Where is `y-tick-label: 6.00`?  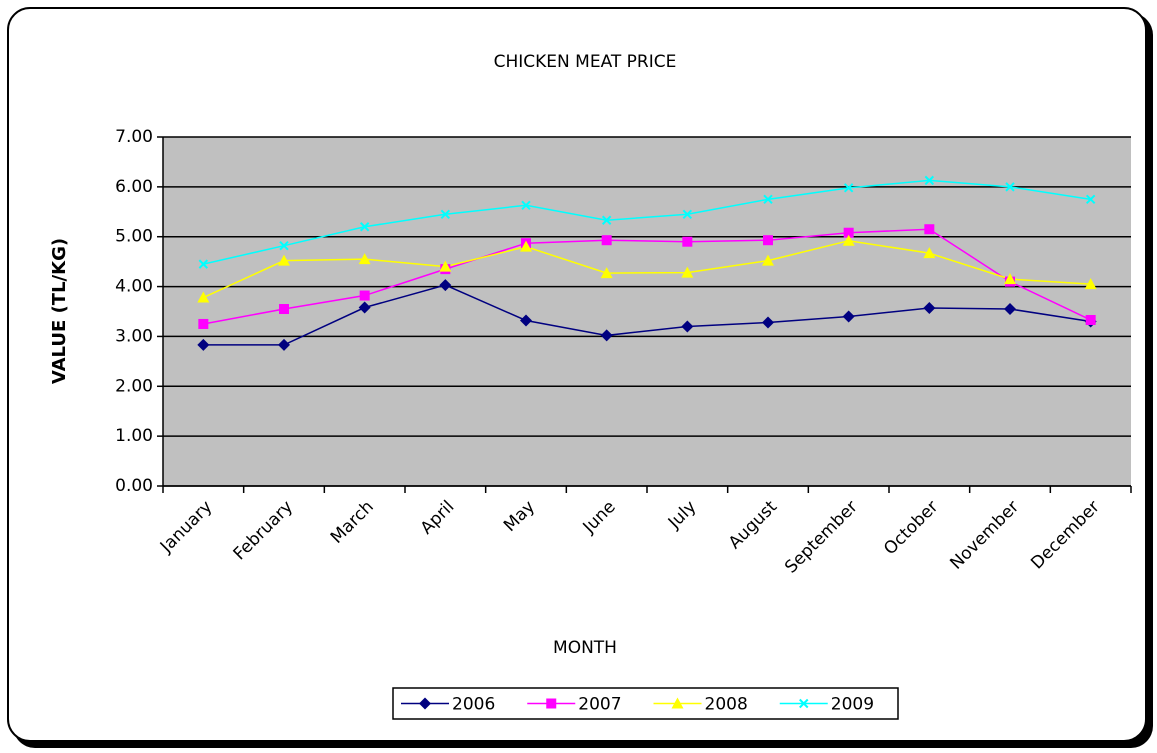
y-tick-label: 6.00 is located at coordinates (134, 187).